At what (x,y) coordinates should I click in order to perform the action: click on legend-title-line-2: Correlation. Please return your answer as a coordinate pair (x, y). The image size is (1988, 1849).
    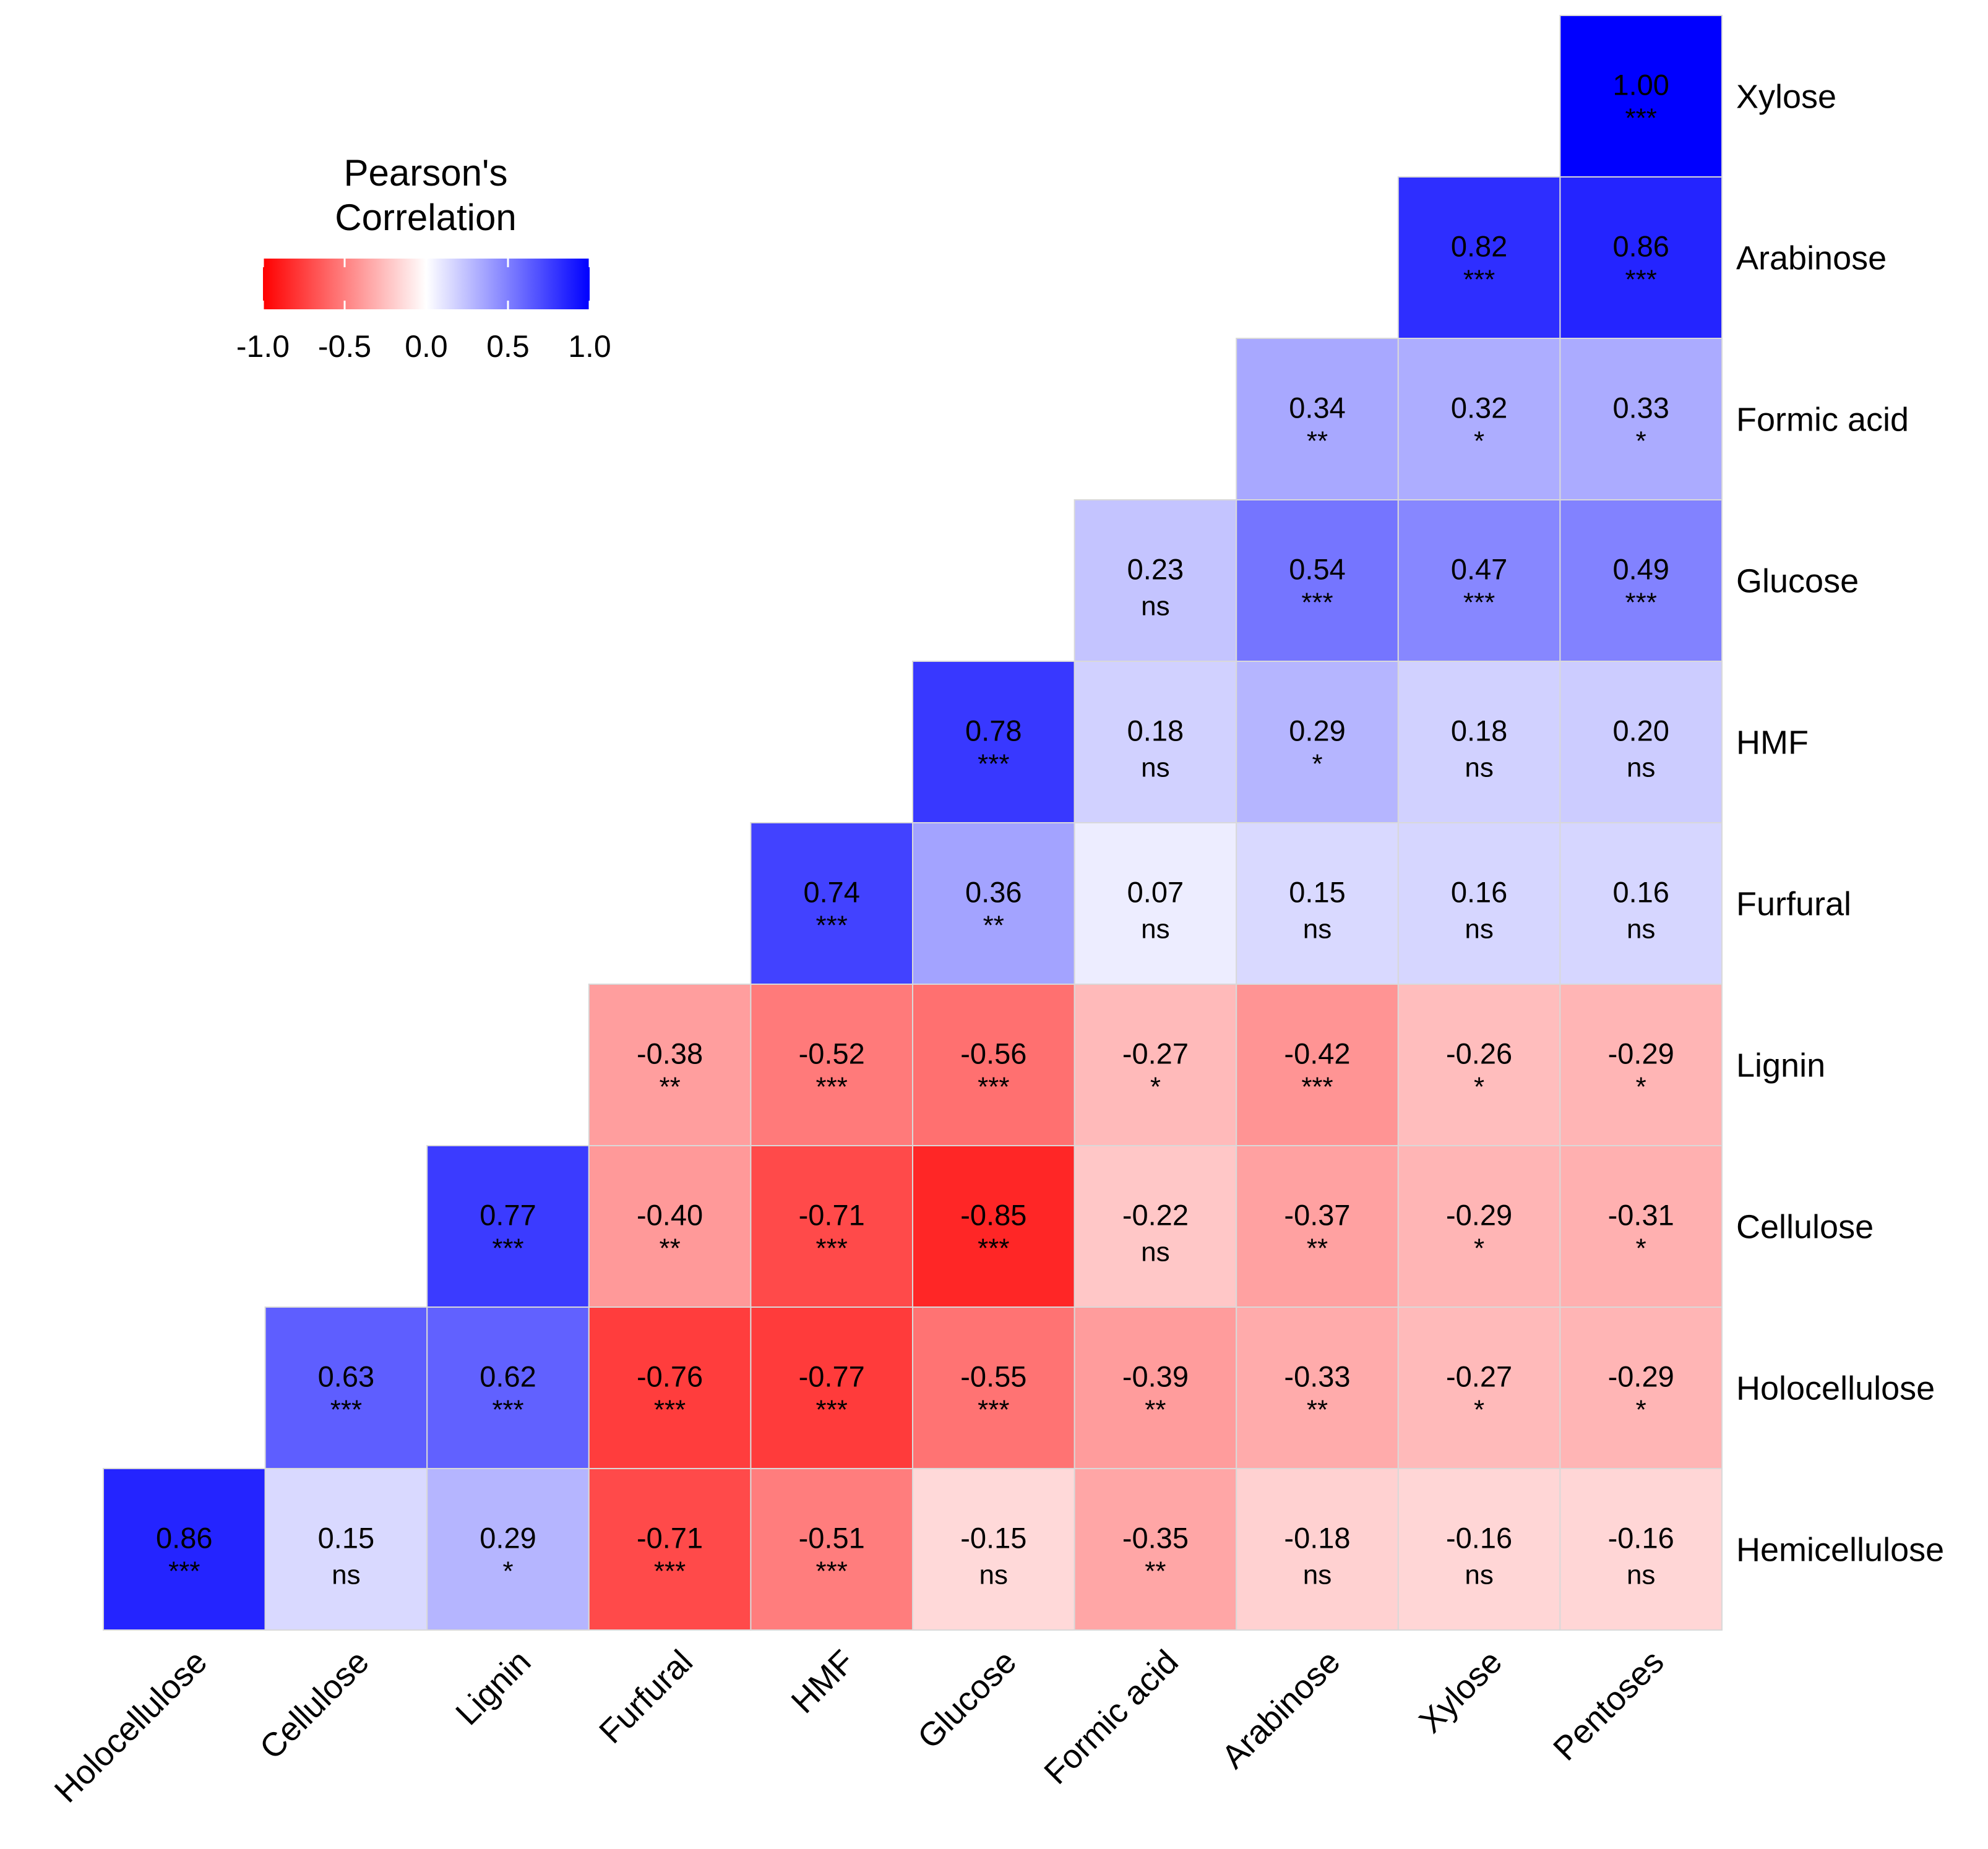
    Looking at the image, I should click on (425, 217).